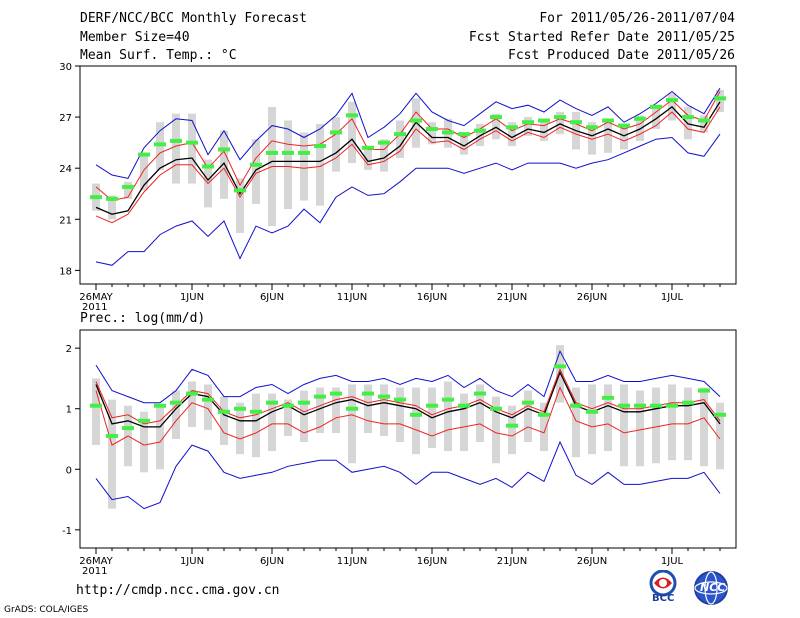 The height and width of the screenshot is (618, 800). Describe the element at coordinates (65, 220) in the screenshot. I see `y-tick-label: 21` at that location.